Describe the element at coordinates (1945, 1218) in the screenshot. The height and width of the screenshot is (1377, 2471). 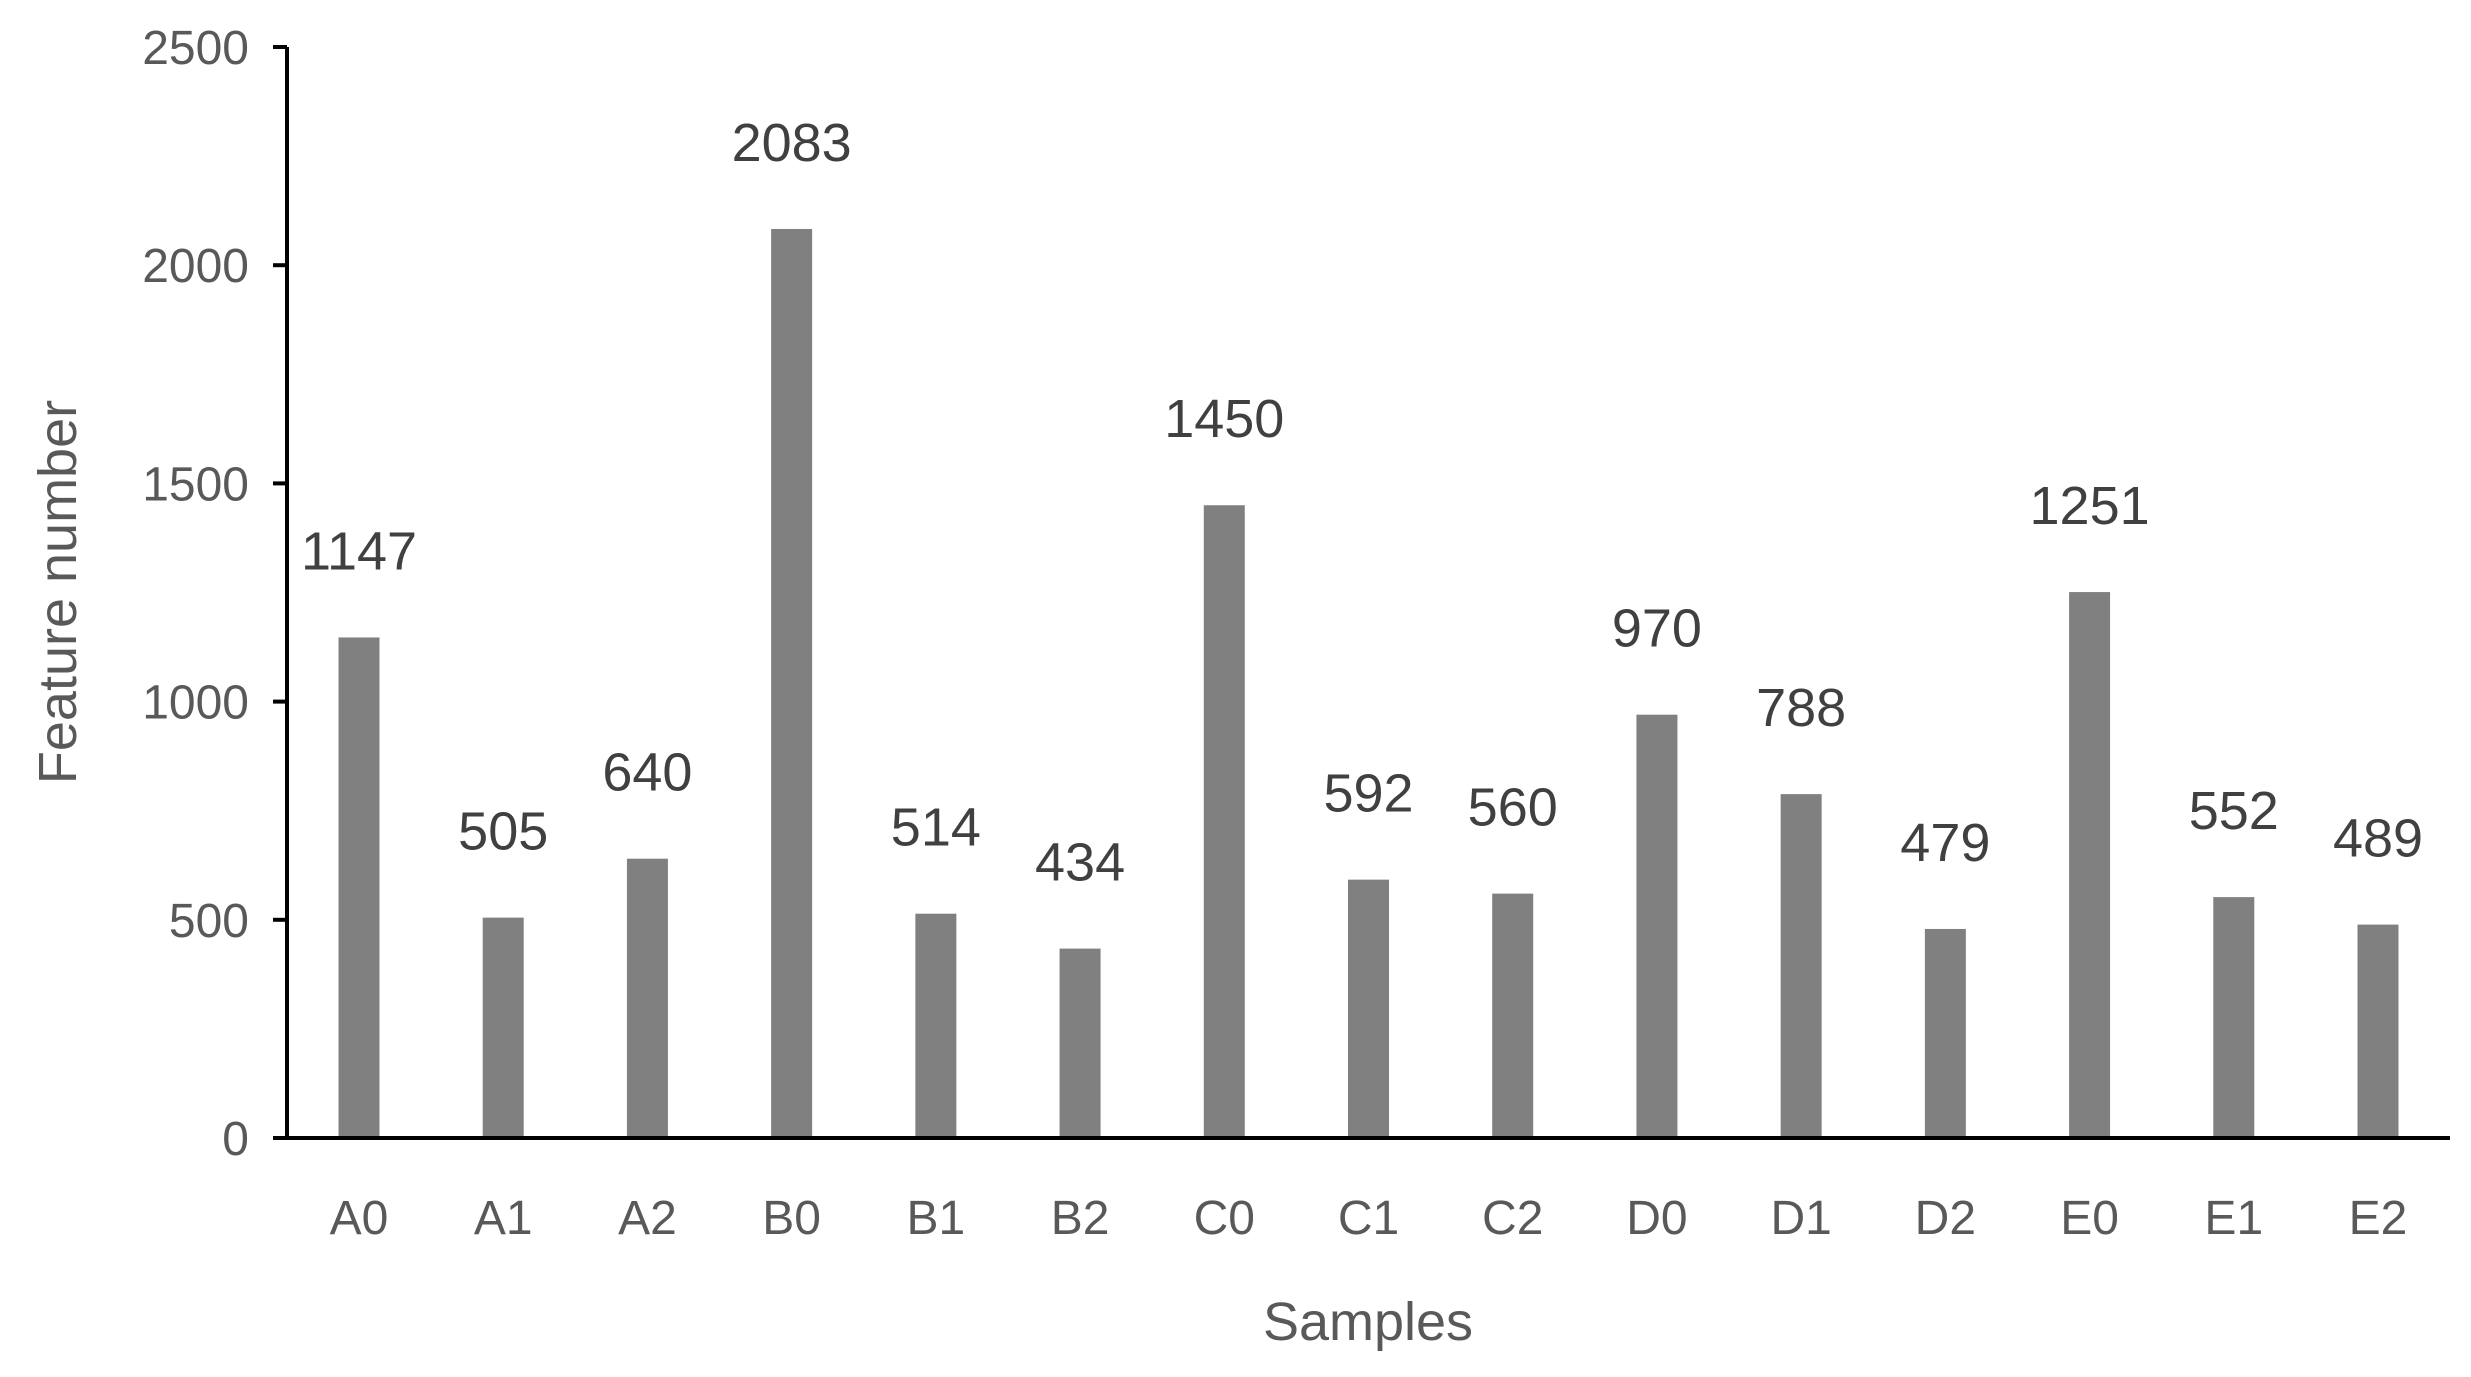
I see `x-tick-label: D2` at that location.